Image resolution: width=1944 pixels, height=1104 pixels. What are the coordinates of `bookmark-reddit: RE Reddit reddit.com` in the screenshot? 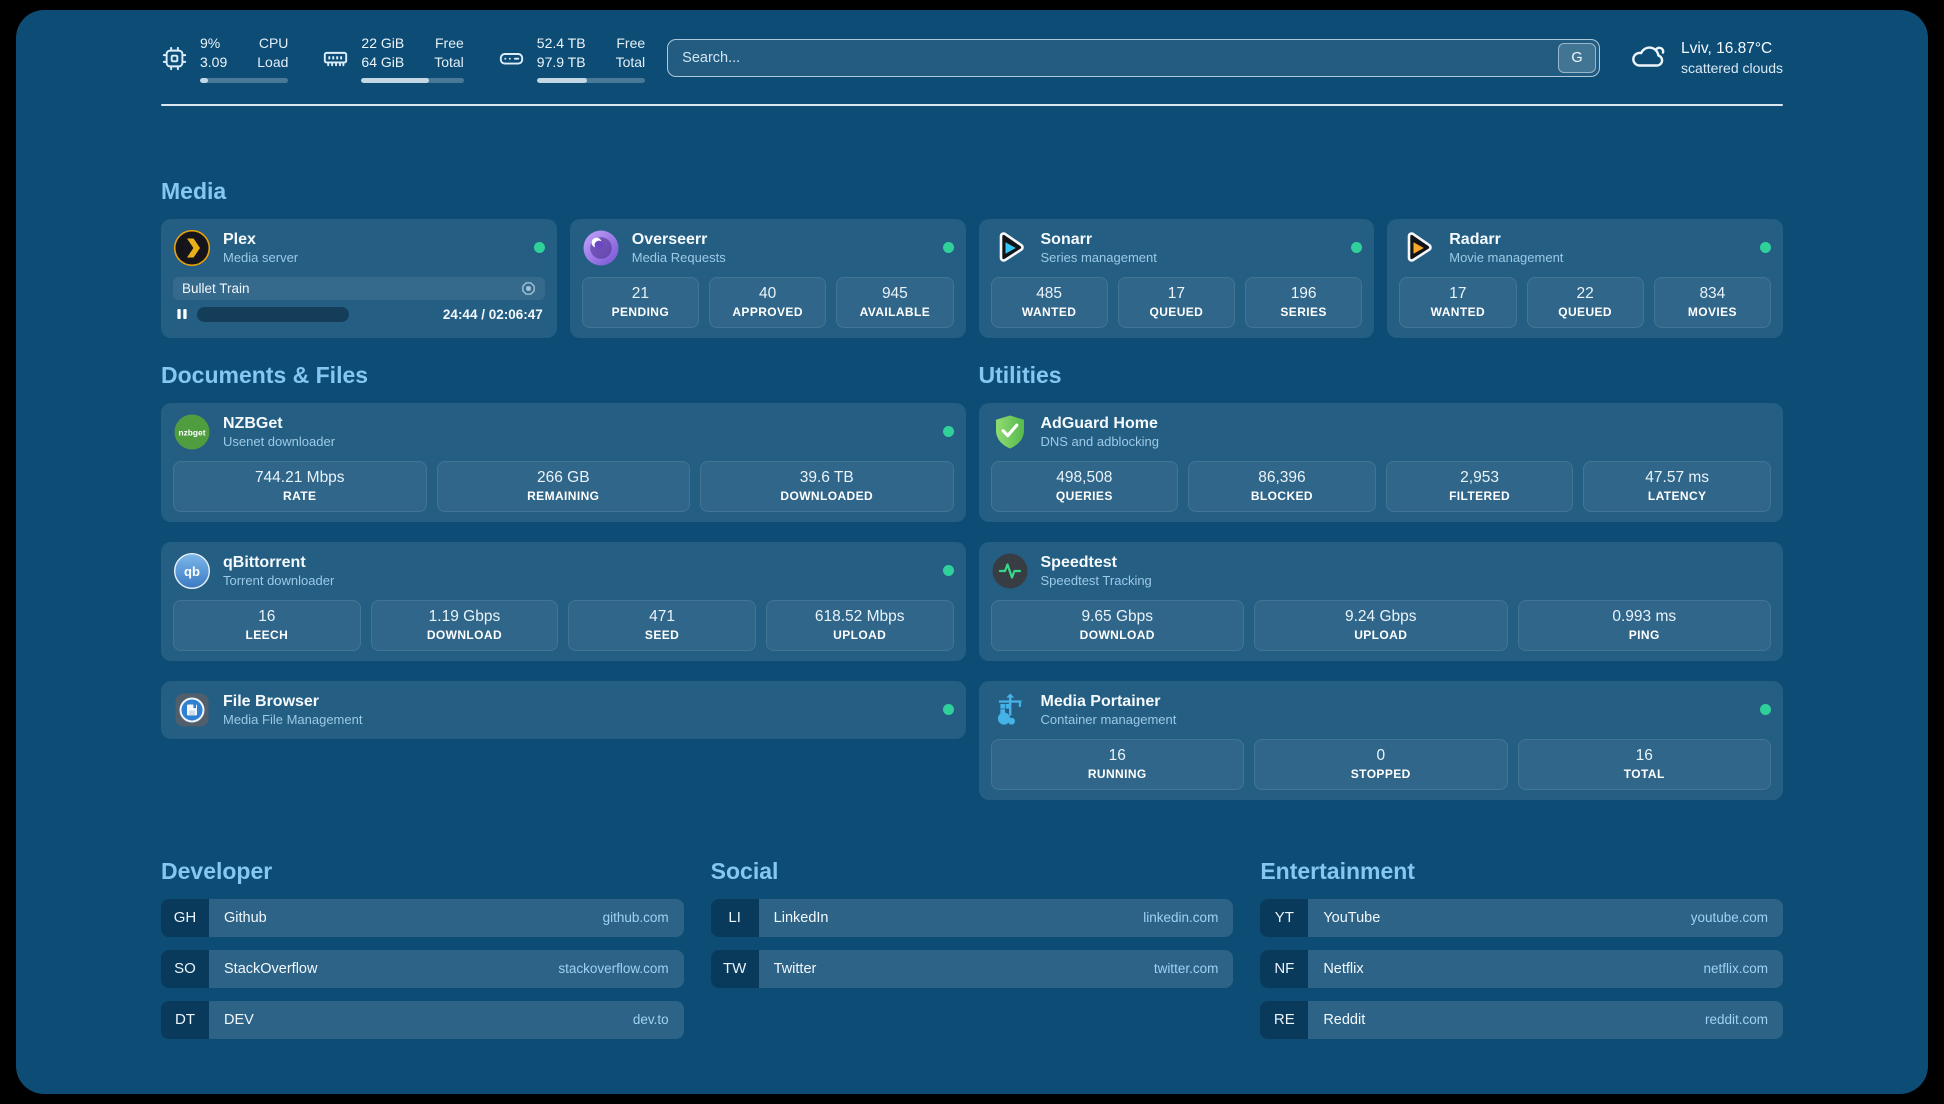 It's located at (1521, 1019).